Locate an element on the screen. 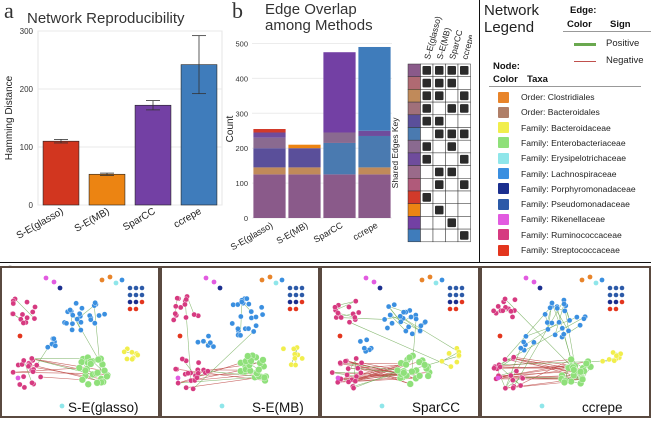  y-tick-label: 400 is located at coordinates (241, 78).